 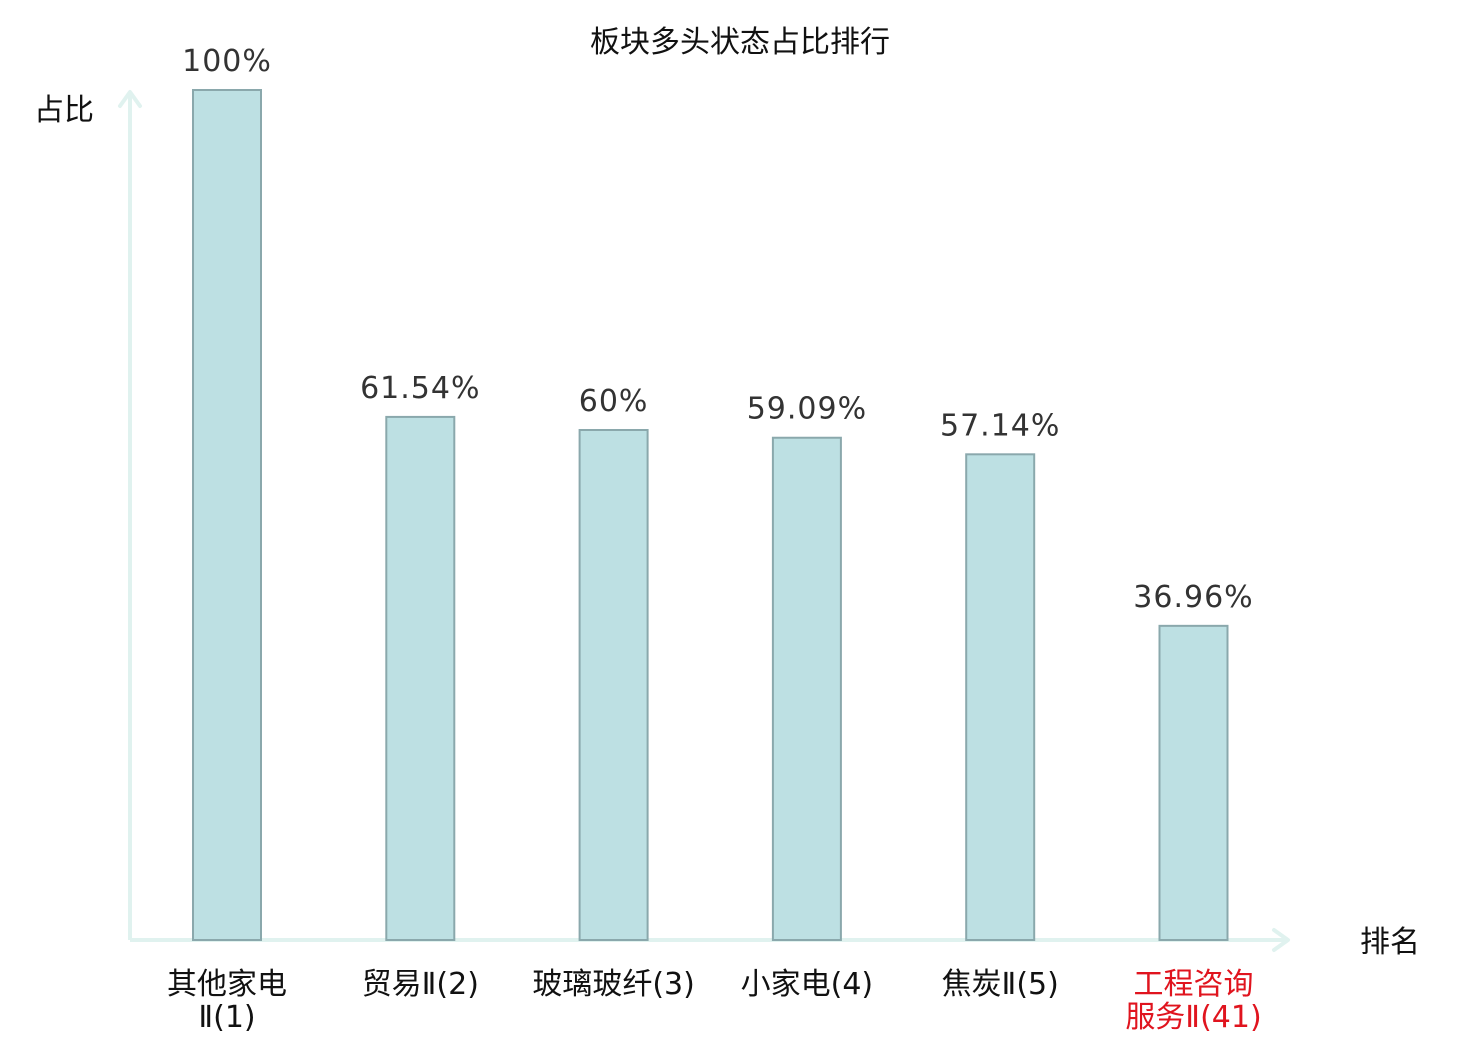 I want to click on x-axis-label: 排名, so click(x=1390, y=942).